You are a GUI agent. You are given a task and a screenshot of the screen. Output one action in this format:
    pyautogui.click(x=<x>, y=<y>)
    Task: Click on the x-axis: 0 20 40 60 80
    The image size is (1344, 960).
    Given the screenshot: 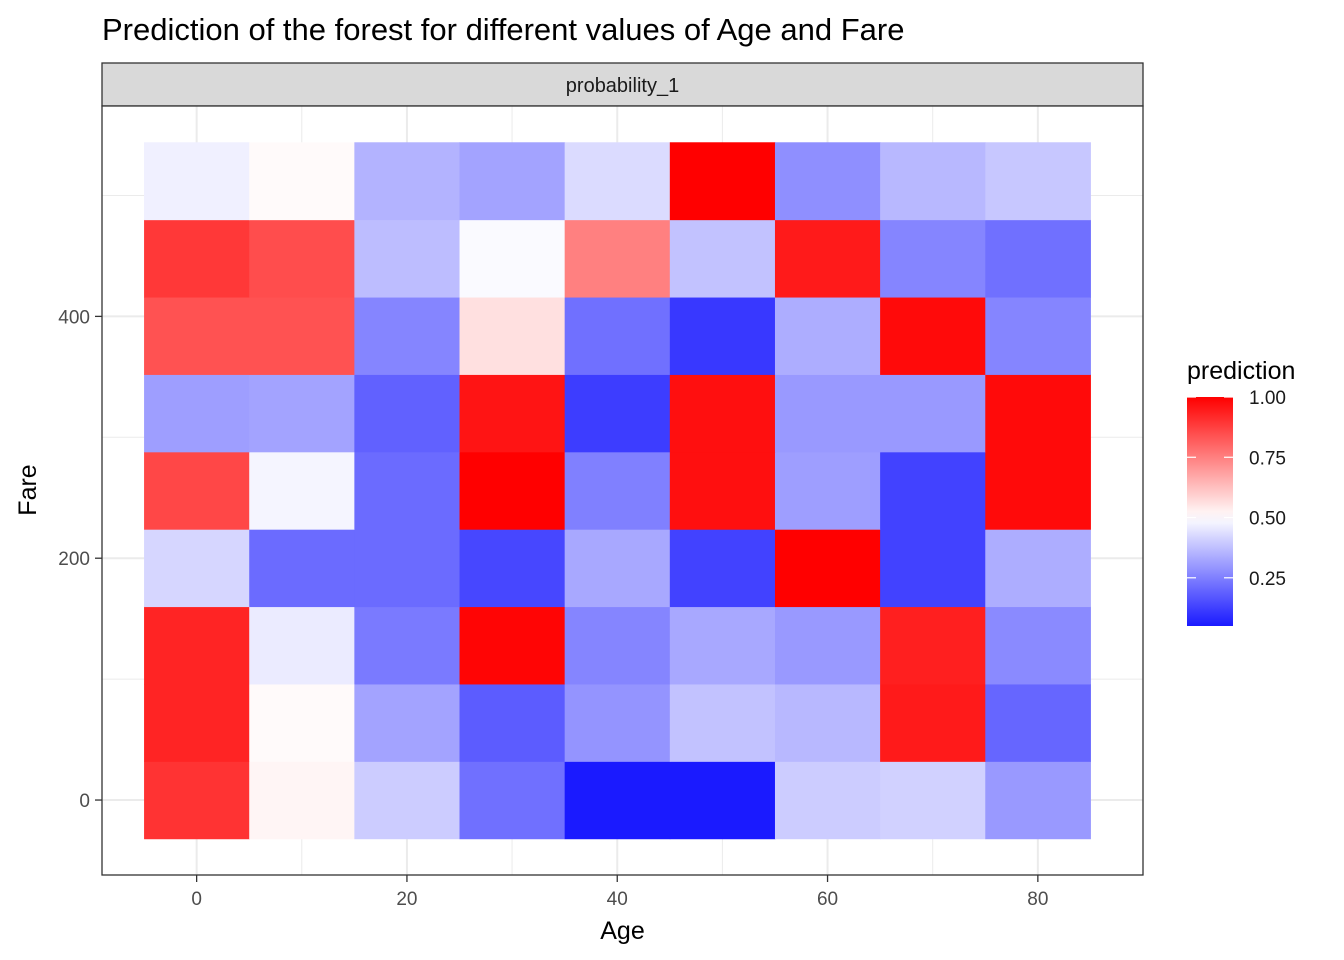 What is the action you would take?
    pyautogui.click(x=619, y=892)
    